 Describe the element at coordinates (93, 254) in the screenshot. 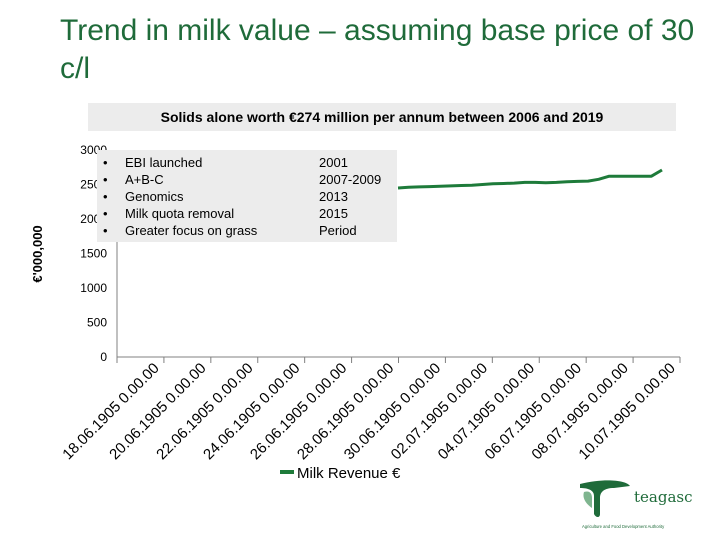

I see `y-tick-label: 1500` at that location.